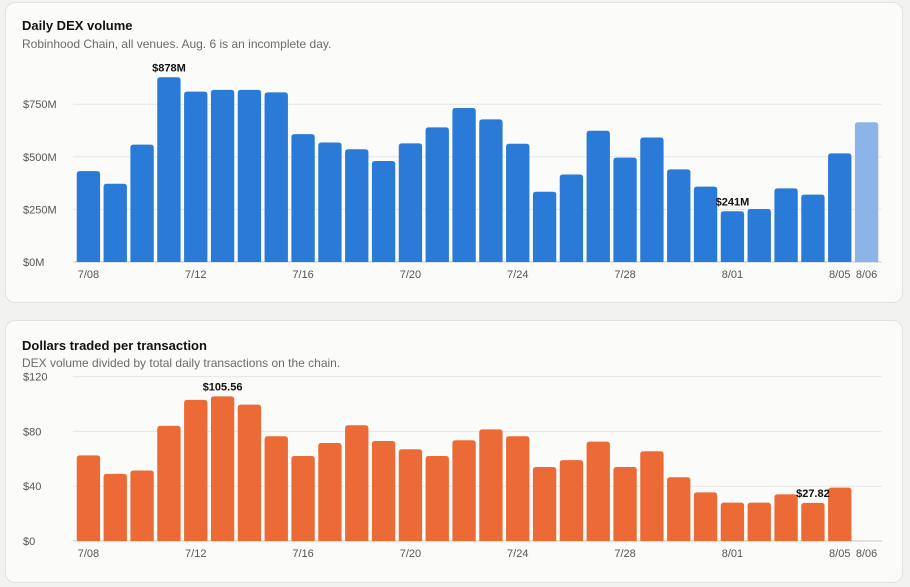 The image size is (910, 587). Describe the element at coordinates (29, 542) in the screenshot. I see `y-tick-label: $0` at that location.